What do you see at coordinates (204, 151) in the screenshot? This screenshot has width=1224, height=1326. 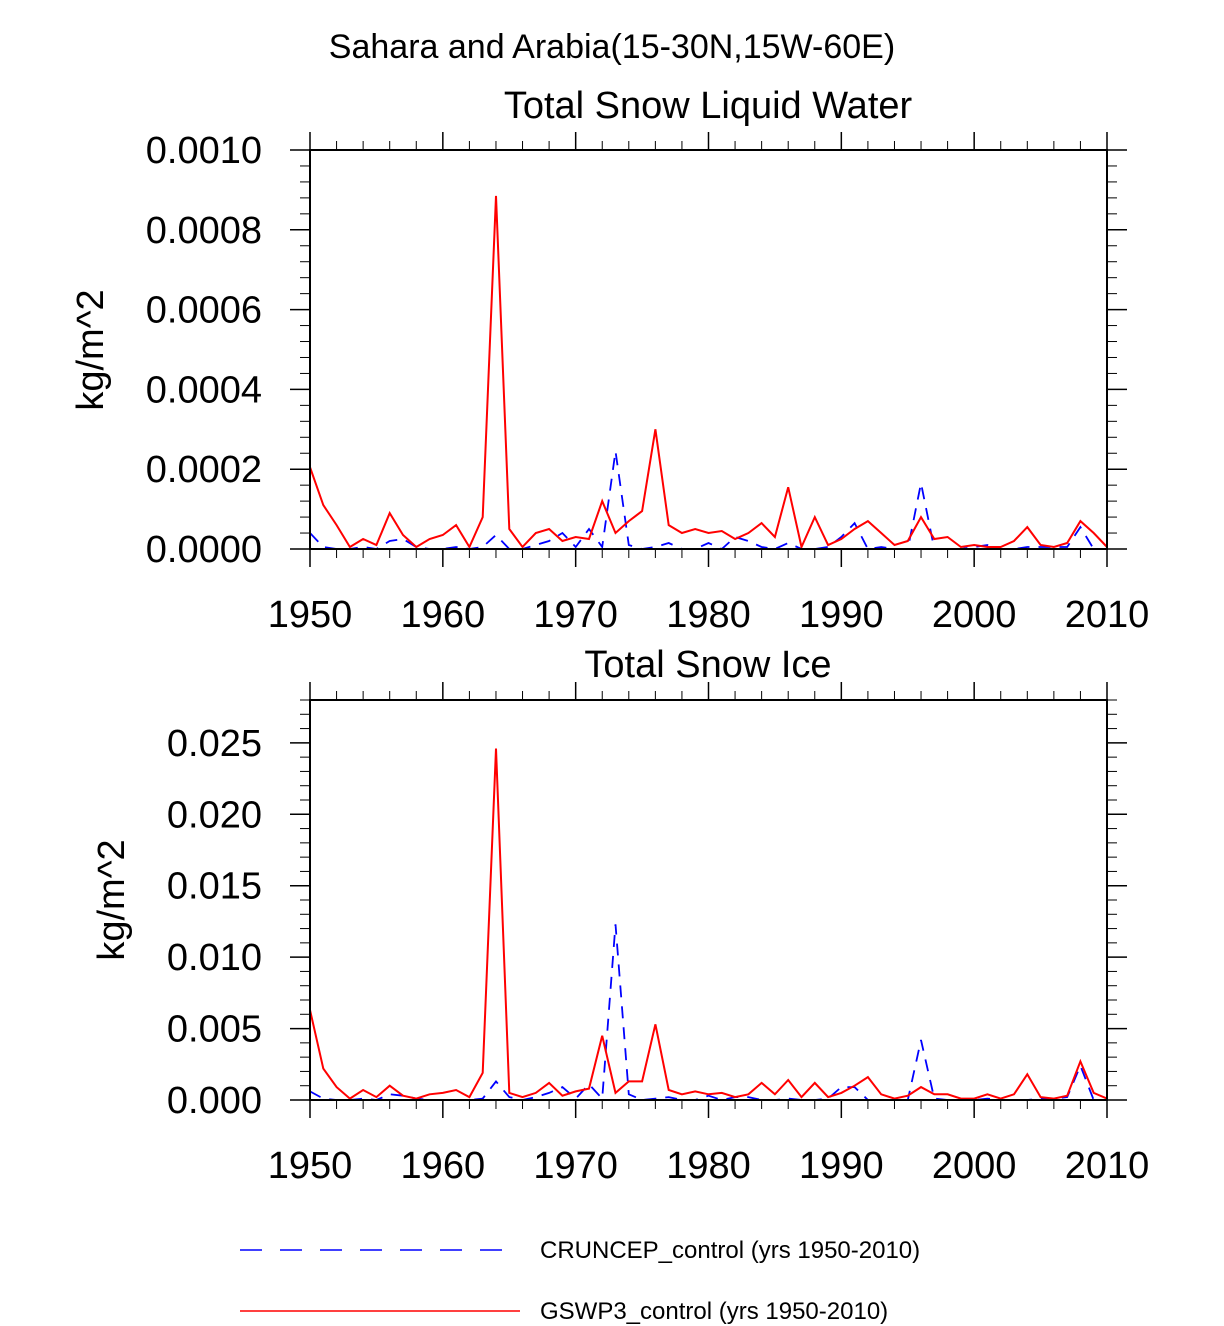 I see `y-tick-label: 0.0010` at bounding box center [204, 151].